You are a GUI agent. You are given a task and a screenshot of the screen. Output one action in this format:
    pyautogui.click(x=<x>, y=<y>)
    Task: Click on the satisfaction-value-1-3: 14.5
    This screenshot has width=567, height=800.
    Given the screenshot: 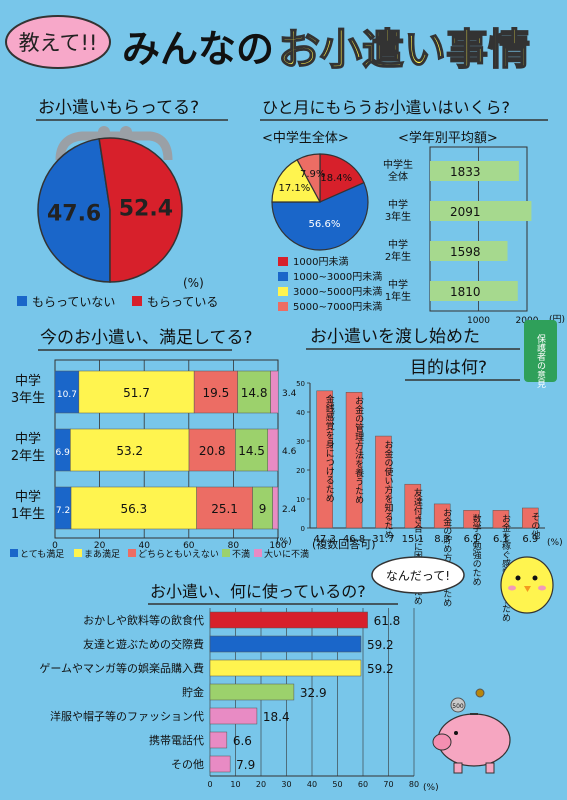 What is the action you would take?
    pyautogui.click(x=251, y=451)
    